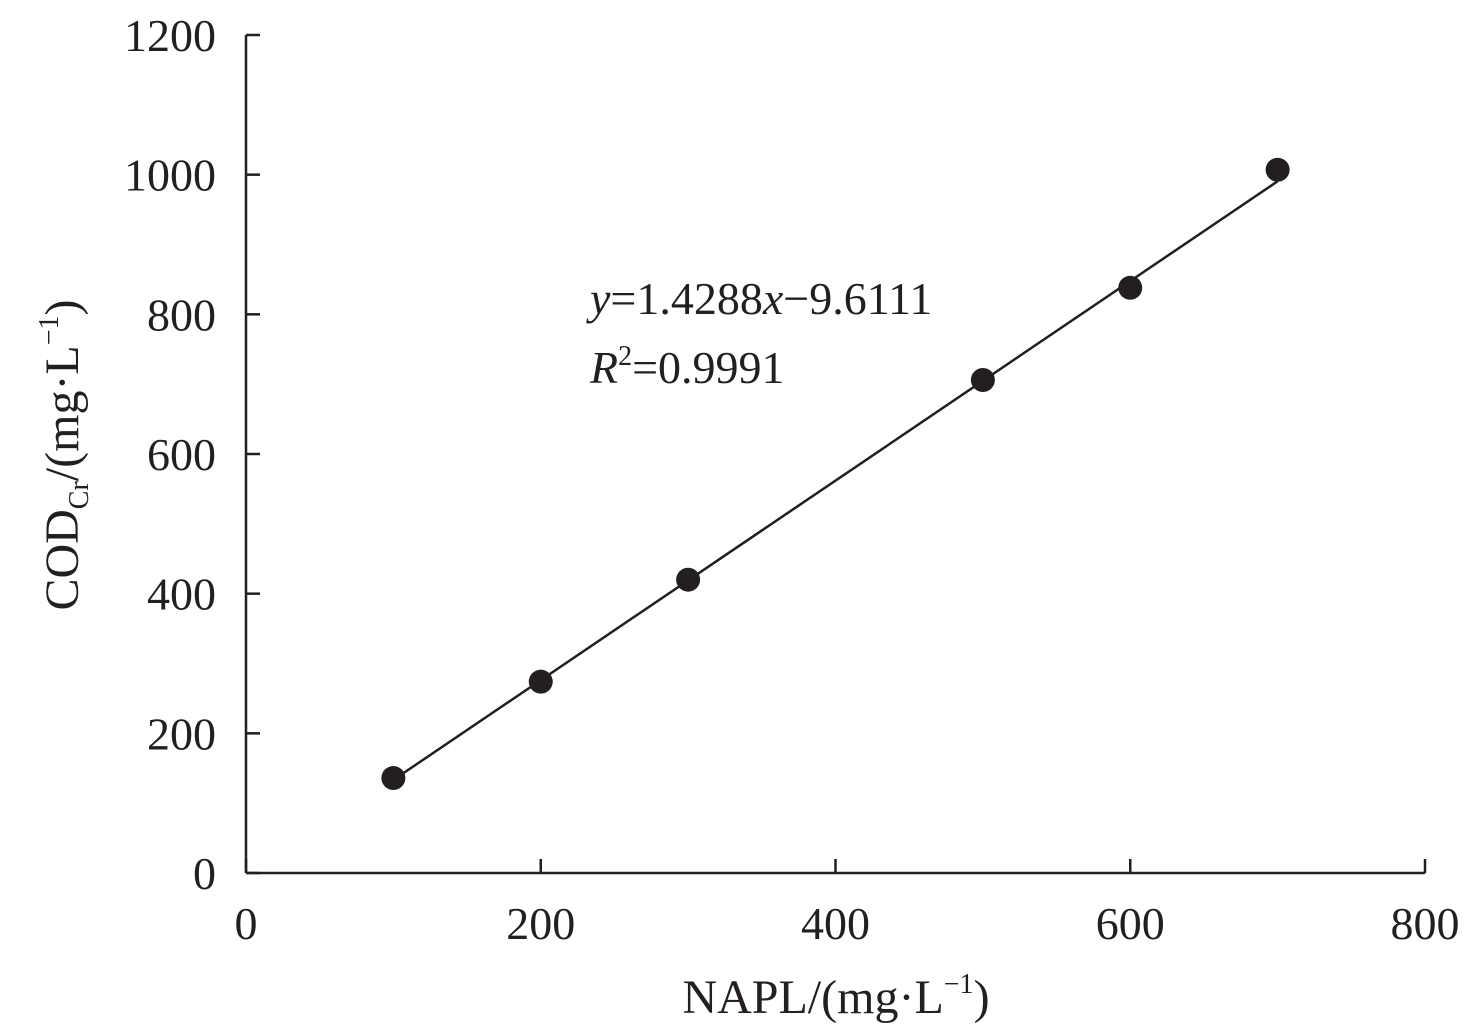 Image resolution: width=1476 pixels, height=1031 pixels. What do you see at coordinates (540, 923) in the screenshot?
I see `x-tick-label: 200` at bounding box center [540, 923].